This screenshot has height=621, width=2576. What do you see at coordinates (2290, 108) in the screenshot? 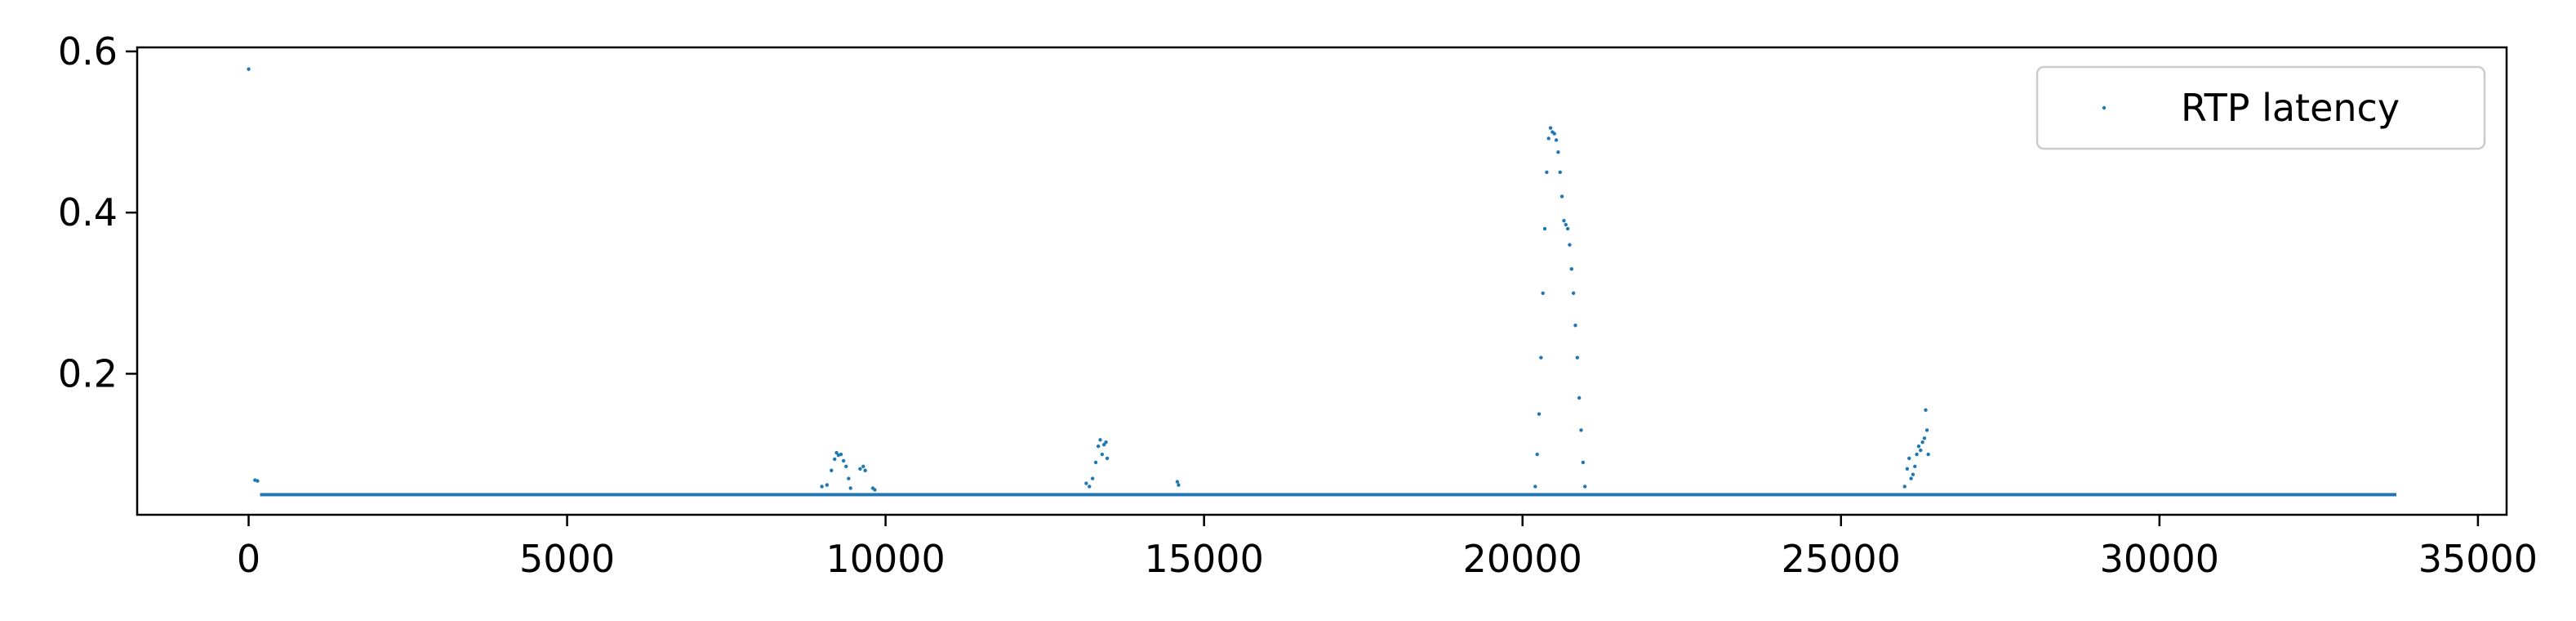
I see `legend-label: RTP latency` at bounding box center [2290, 108].